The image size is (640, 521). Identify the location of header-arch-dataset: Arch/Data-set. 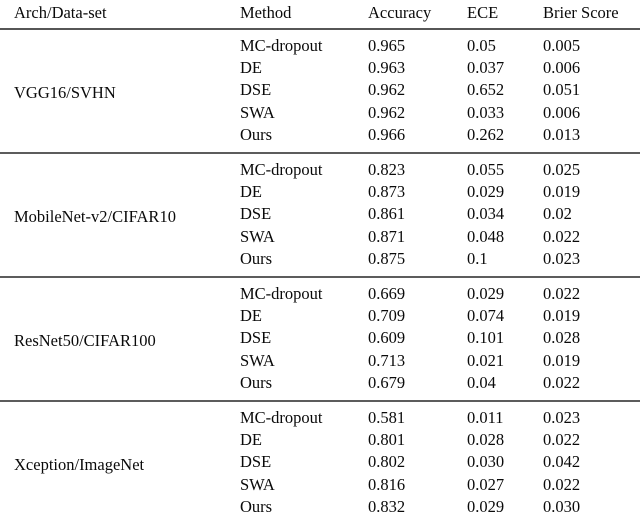
(120, 15).